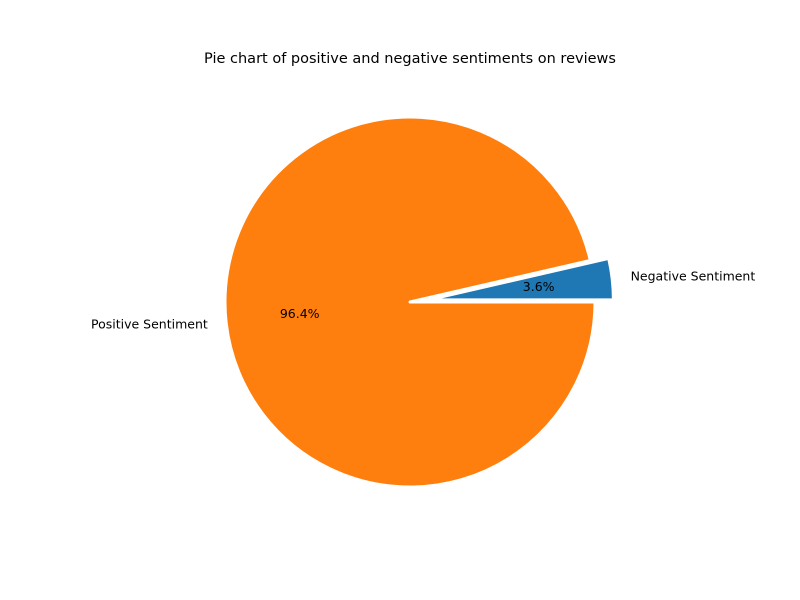  Describe the element at coordinates (149, 323) in the screenshot. I see `slice-label-positive-sentiment: Positive Sentiment` at that location.